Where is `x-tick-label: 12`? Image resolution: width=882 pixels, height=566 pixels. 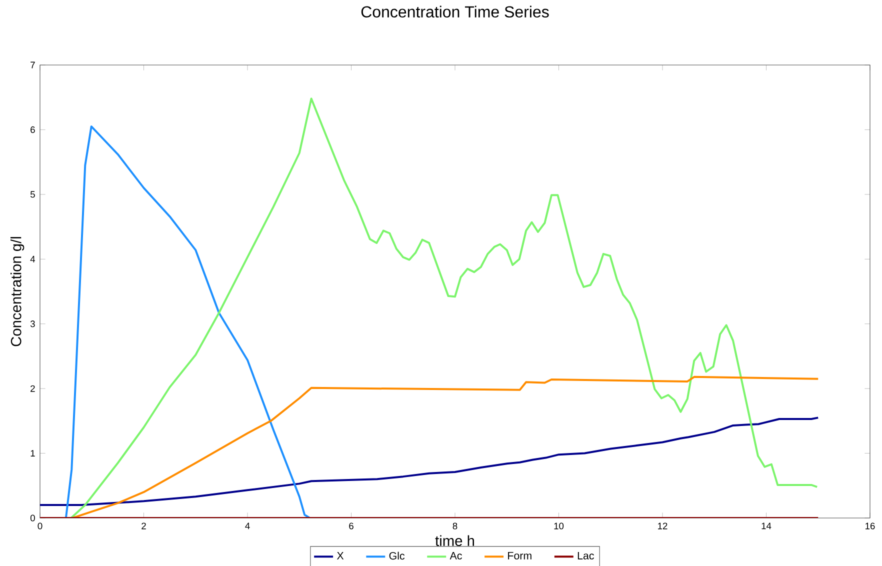
x-tick-label: 12 is located at coordinates (663, 526).